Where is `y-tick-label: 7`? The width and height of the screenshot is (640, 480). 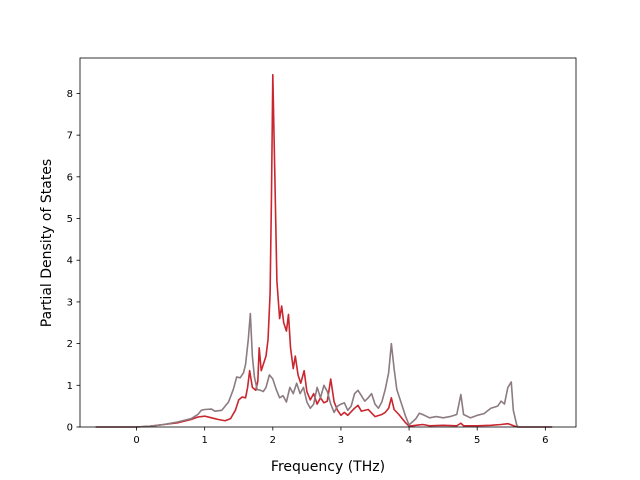
y-tick-label: 7 is located at coordinates (70, 136).